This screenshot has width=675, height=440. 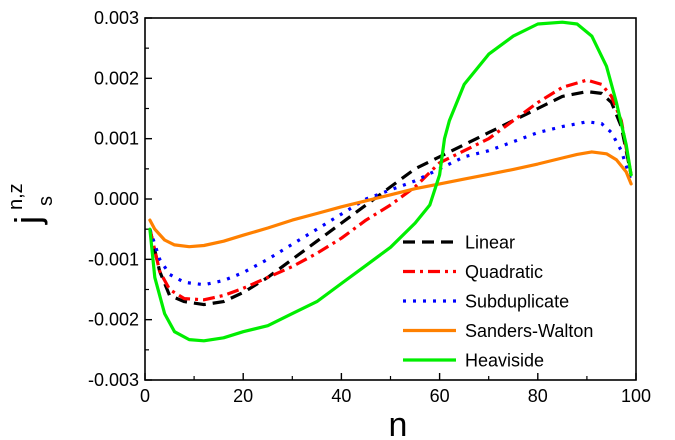 I want to click on x-tick-label: 80, so click(x=538, y=396).